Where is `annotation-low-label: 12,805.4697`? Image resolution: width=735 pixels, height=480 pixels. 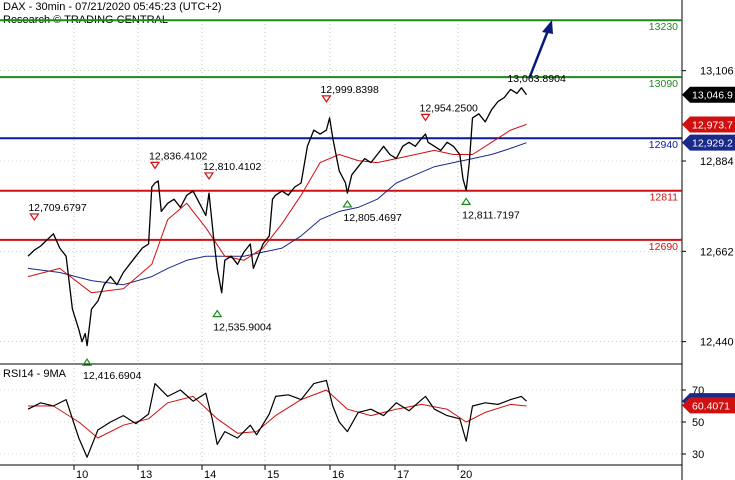
annotation-low-label: 12,805.4697 is located at coordinates (372, 218).